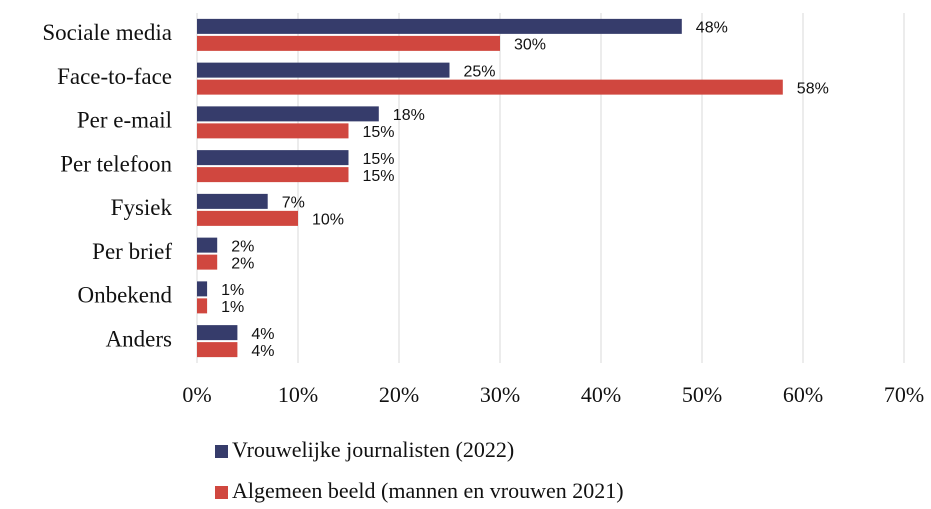 Image resolution: width=931 pixels, height=509 pixels. What do you see at coordinates (813, 88) in the screenshot?
I see `data-label: 58%` at bounding box center [813, 88].